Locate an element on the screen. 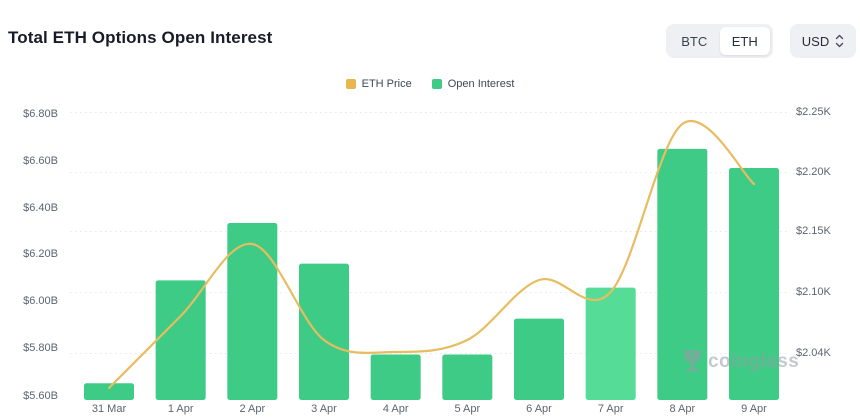 Image resolution: width=860 pixels, height=418 pixels. left-axis-tick: $5.80B is located at coordinates (40, 348).